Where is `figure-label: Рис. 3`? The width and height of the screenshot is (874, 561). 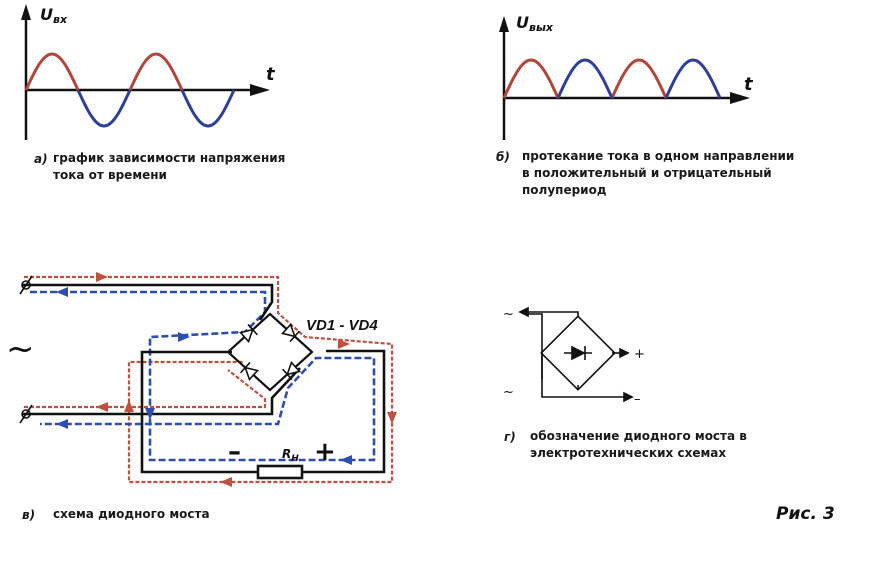
figure-label: Рис. 3 is located at coordinates (805, 514).